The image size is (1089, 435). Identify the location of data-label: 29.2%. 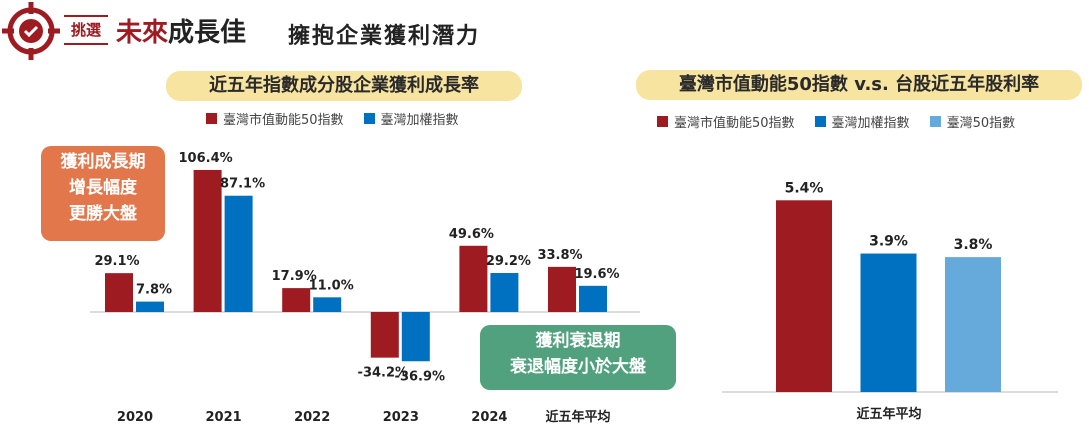
(508, 261).